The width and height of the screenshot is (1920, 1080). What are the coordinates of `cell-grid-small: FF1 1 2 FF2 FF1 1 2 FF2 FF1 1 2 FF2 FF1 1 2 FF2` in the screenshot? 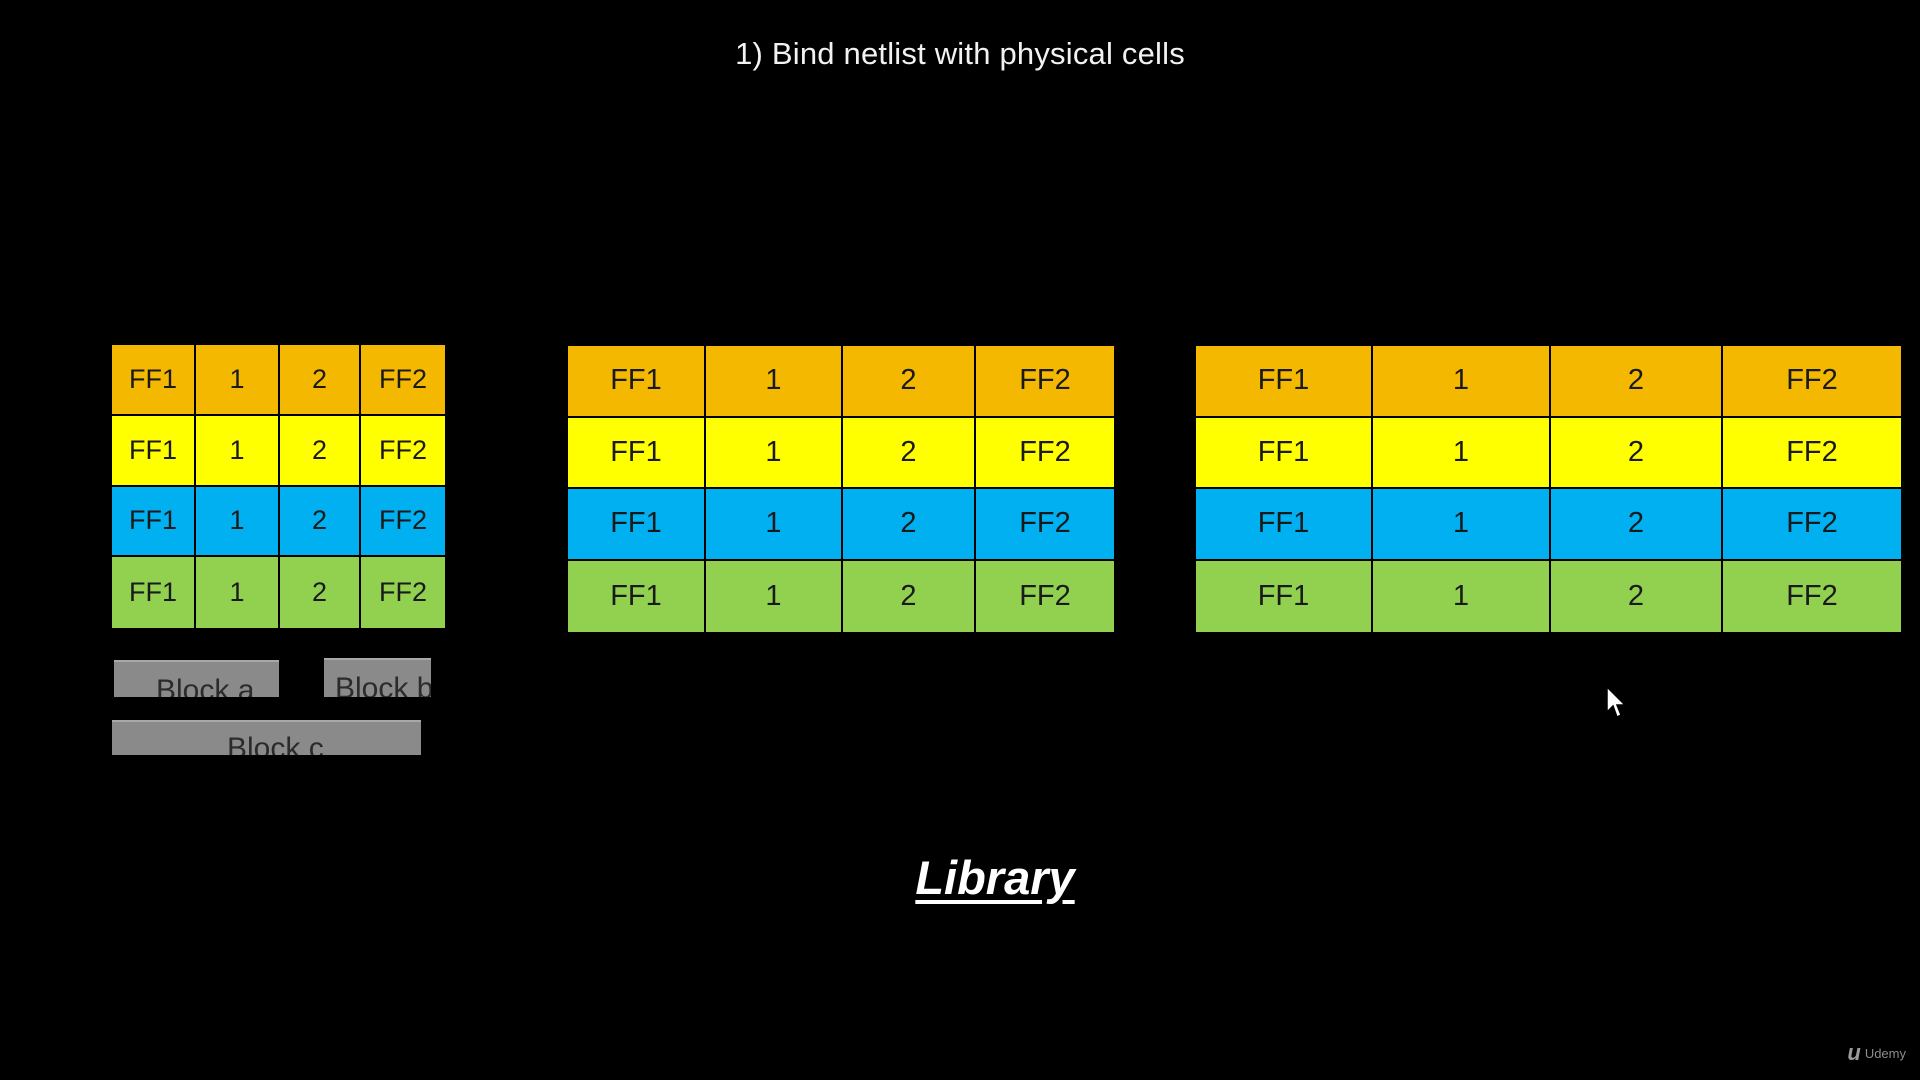 It's located at (278, 486).